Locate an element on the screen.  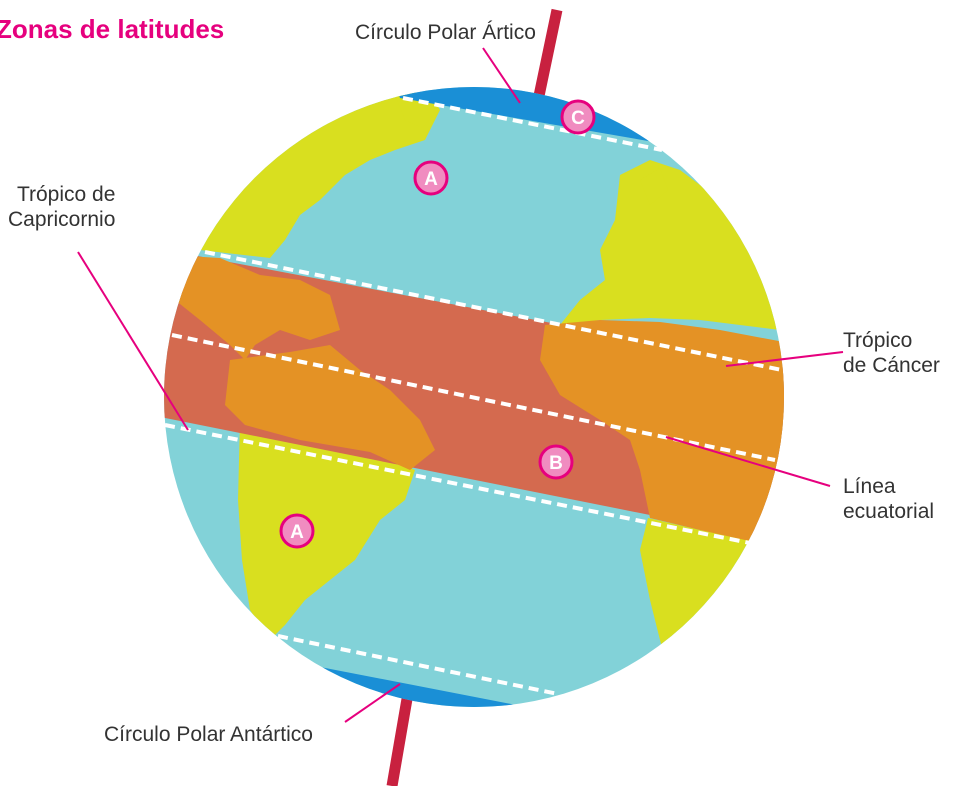
label-equator-line1: Línea is located at coordinates (869, 486).